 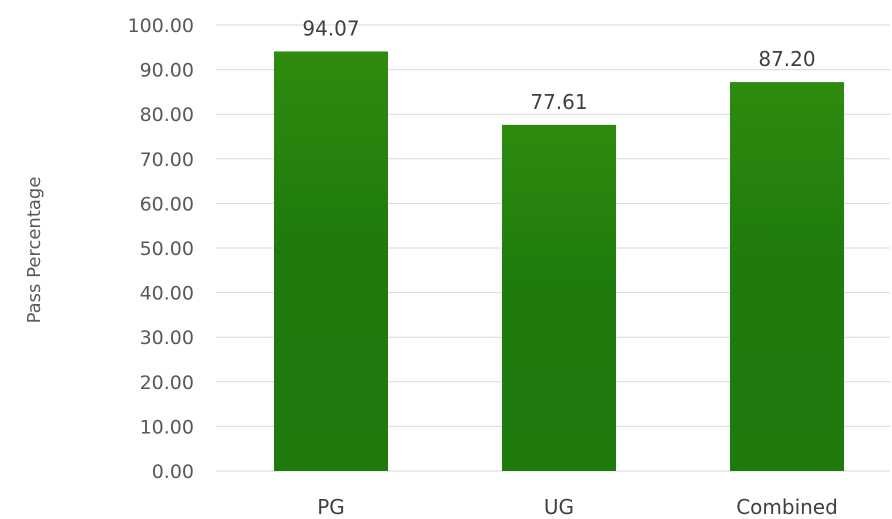 What do you see at coordinates (173, 472) in the screenshot?
I see `y-tick-label: 0.00` at bounding box center [173, 472].